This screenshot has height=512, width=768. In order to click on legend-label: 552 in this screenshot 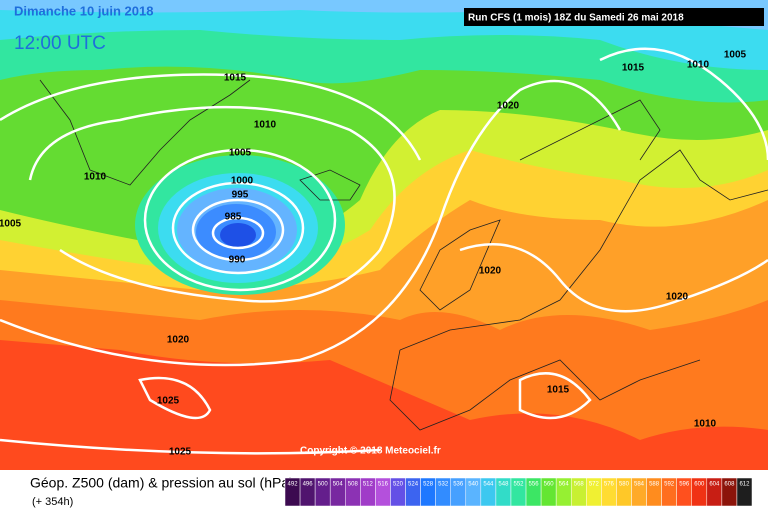, I will do `click(518, 485)`.